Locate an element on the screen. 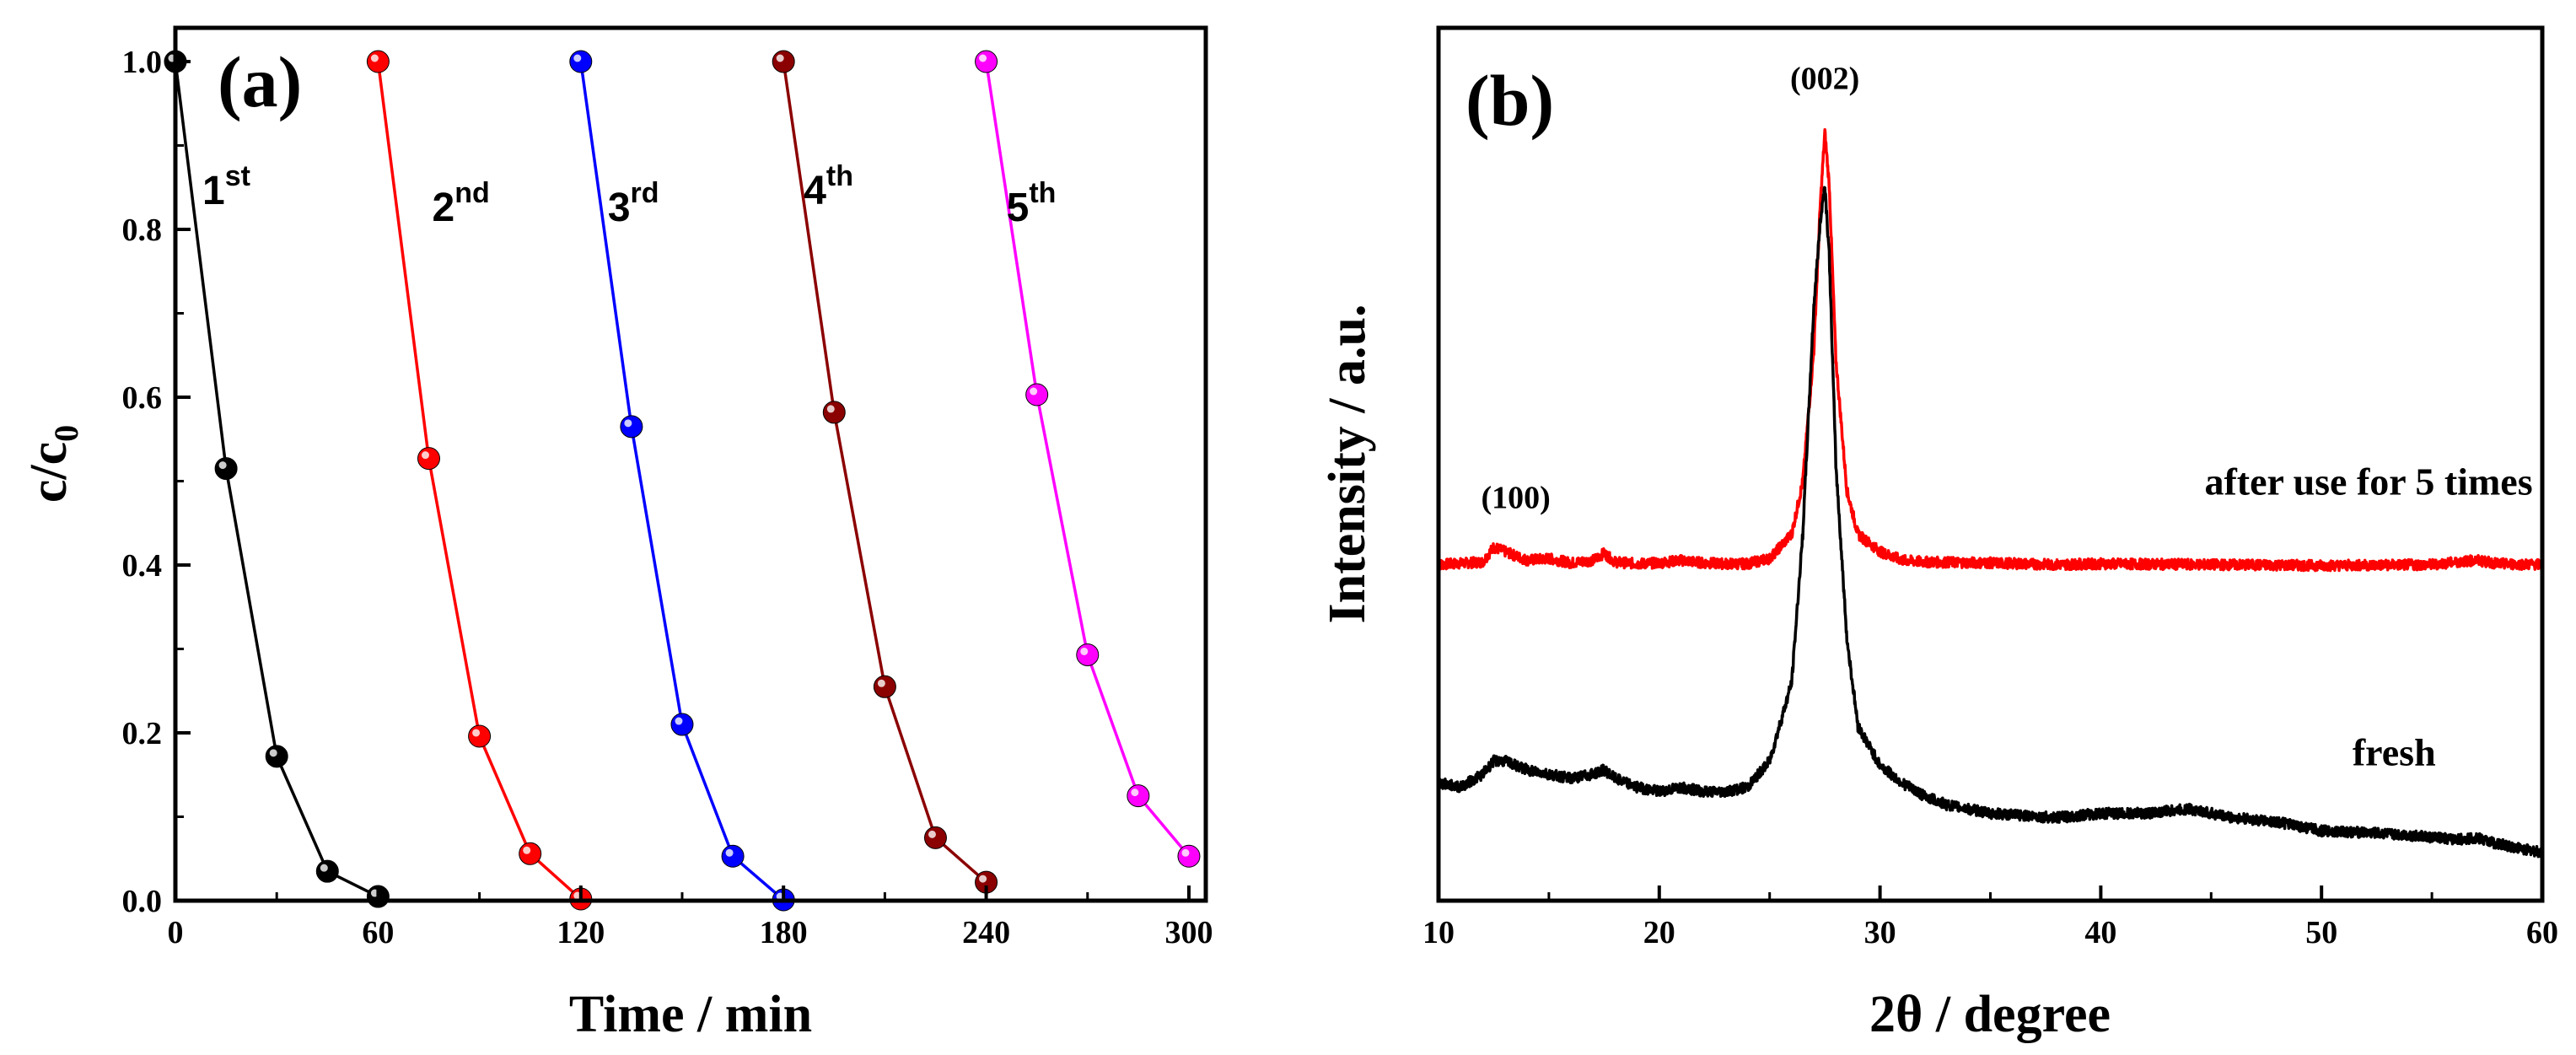 This screenshot has height=1055, width=2576. panel-a-y-axis-title: c/c0 is located at coordinates (53, 464).